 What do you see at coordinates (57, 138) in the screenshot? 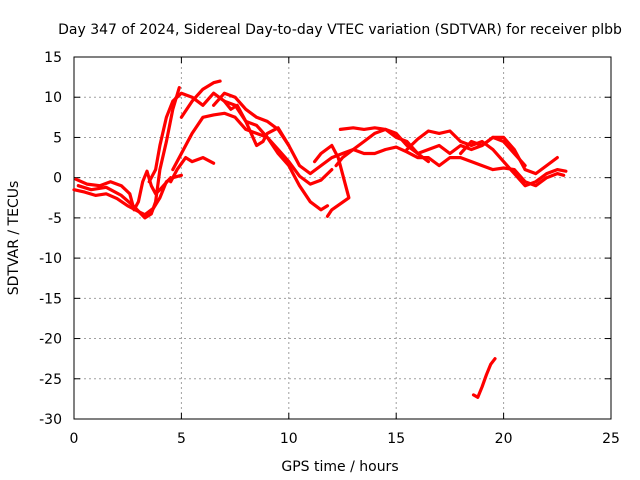
I see `y-tick-label: 5` at bounding box center [57, 138].